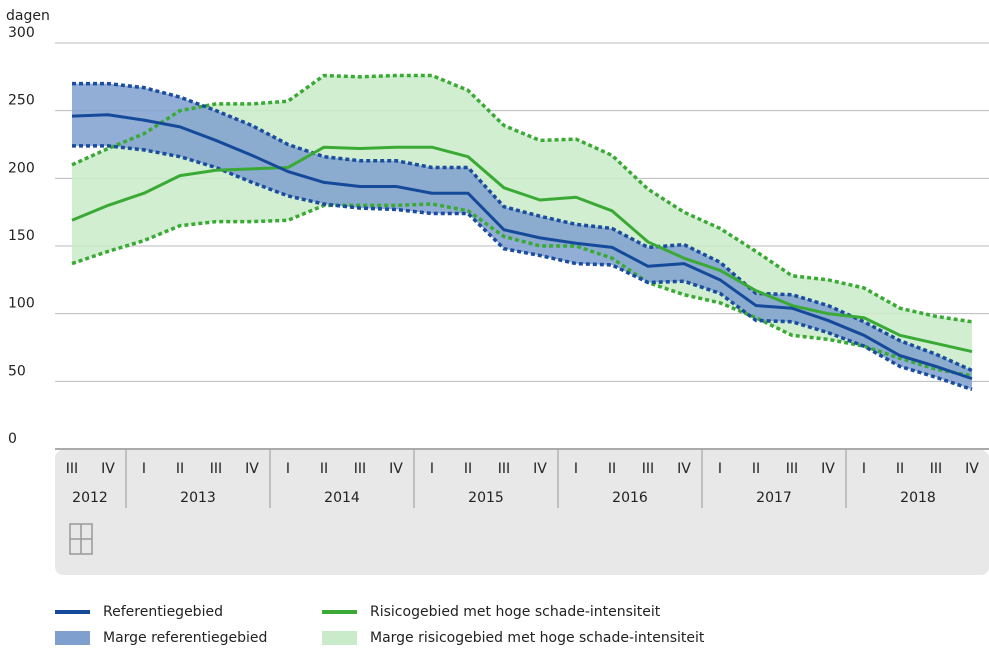  What do you see at coordinates (163, 612) in the screenshot?
I see `legend-label: Referentiegebied` at bounding box center [163, 612].